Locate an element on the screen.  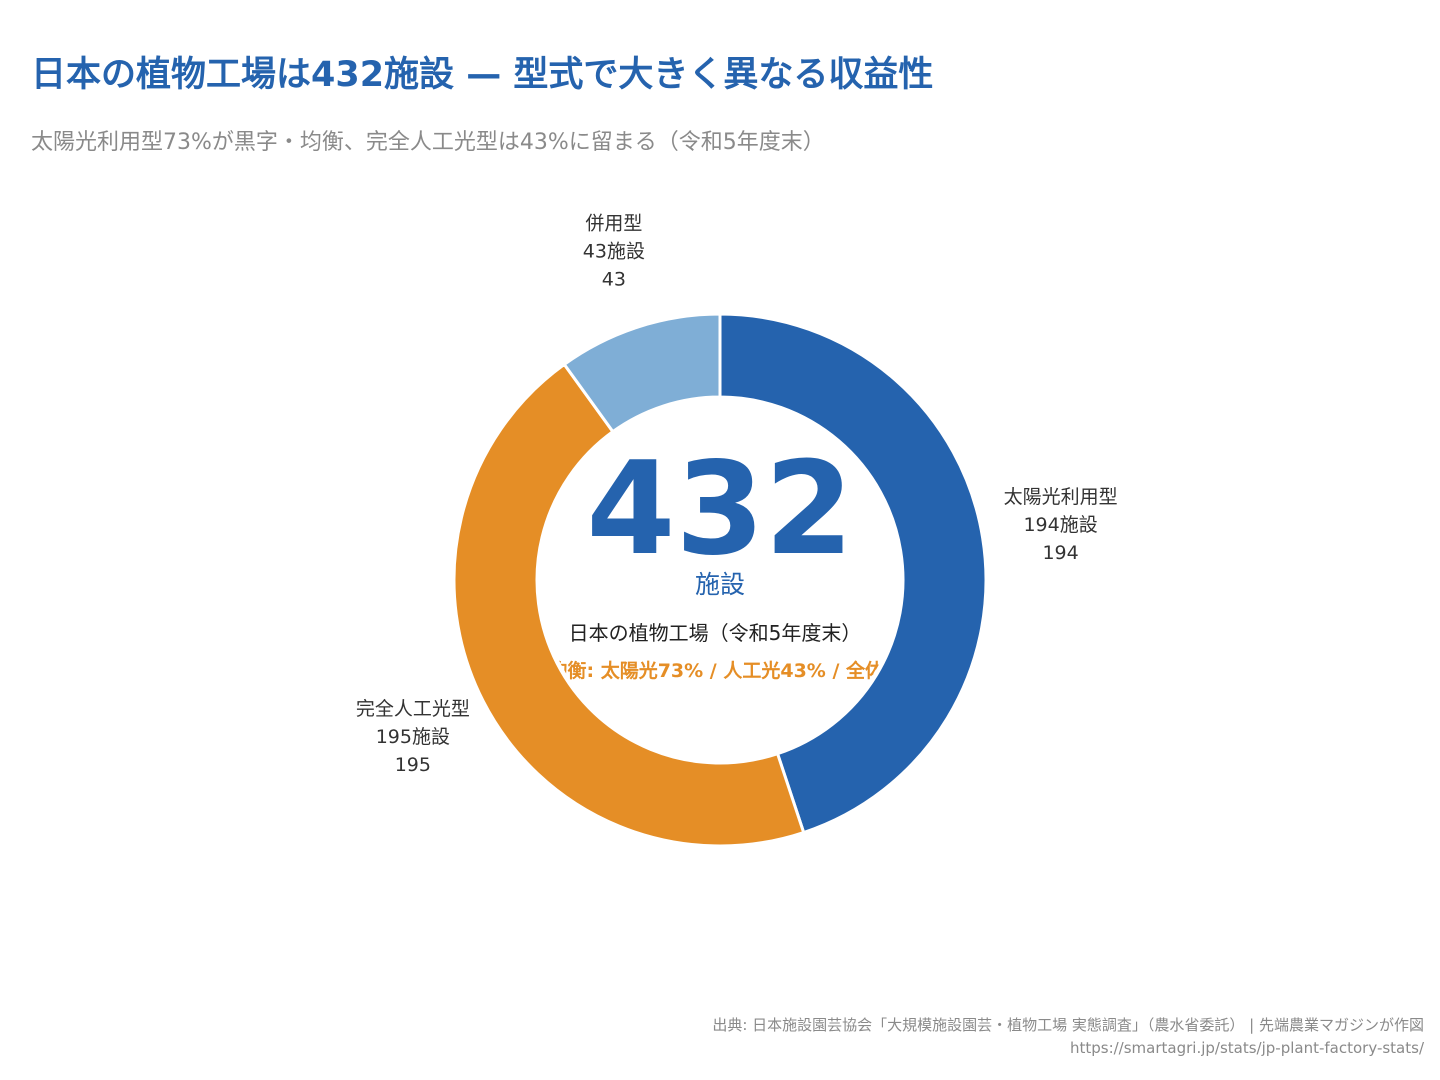
chart-title: 日本の植物工場は432施設 — 型式で大きく異なる収益性 is located at coordinates (482, 75).